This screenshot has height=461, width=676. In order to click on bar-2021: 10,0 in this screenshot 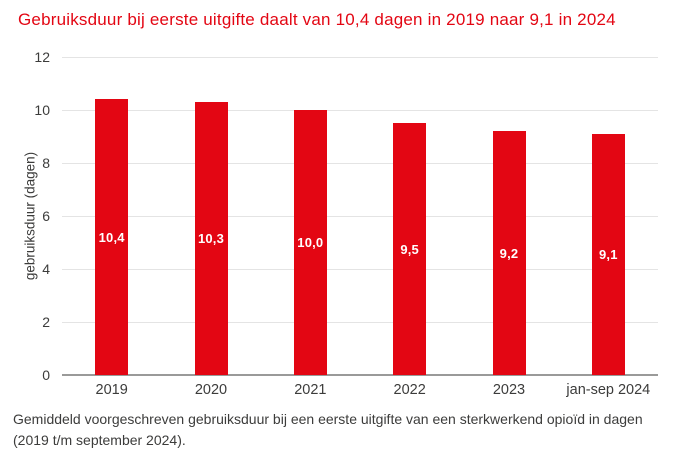, I will do `click(310, 242)`.